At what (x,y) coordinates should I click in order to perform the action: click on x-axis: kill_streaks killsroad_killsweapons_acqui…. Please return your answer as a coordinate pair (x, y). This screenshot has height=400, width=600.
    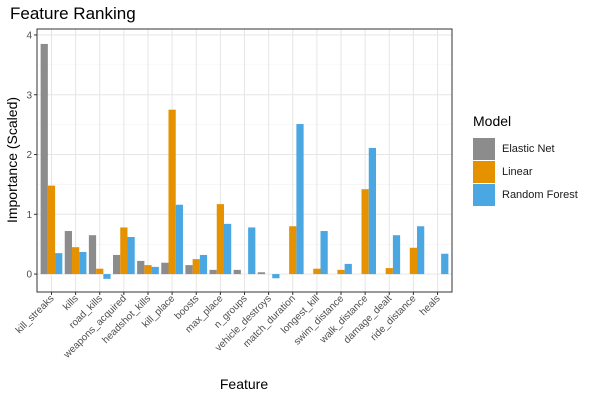
    Looking at the image, I should click on (228, 326).